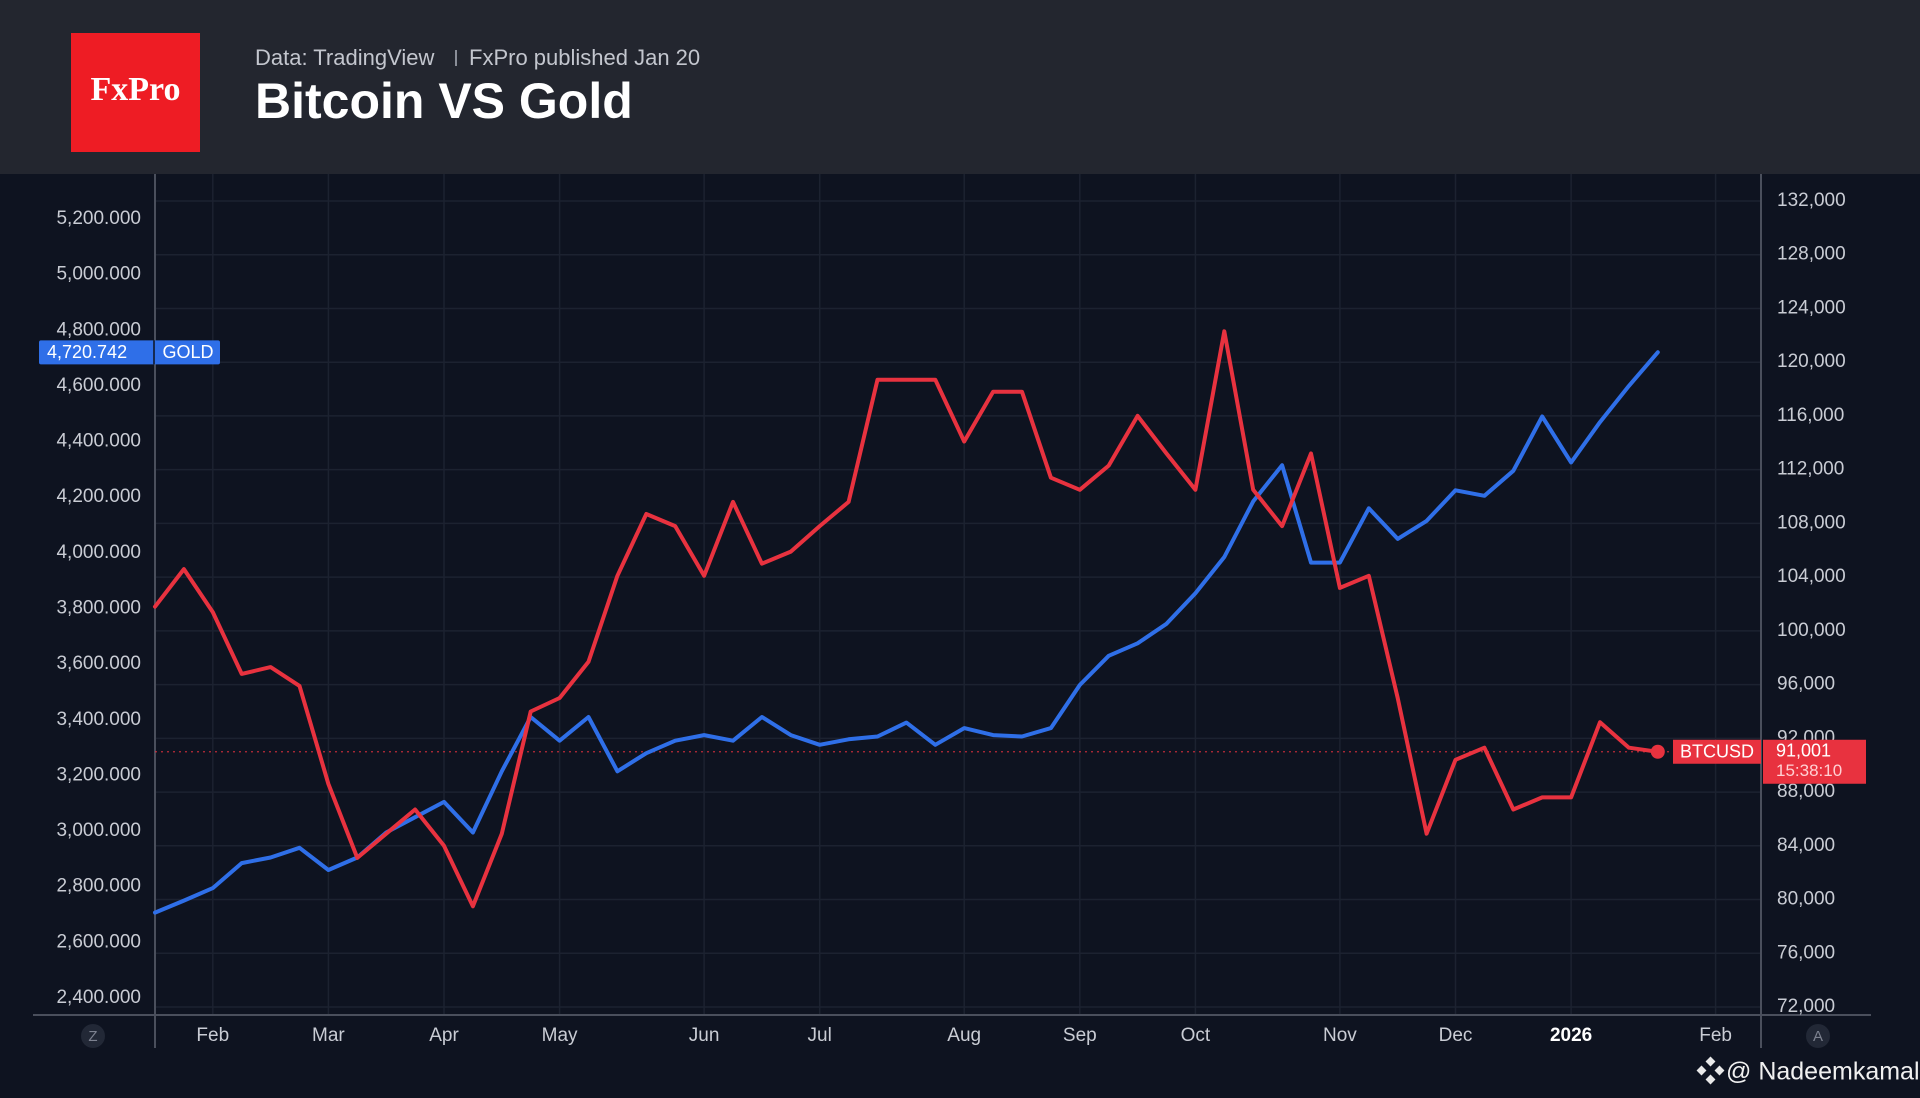  What do you see at coordinates (1806, 1006) in the screenshot?
I see `y2-tick-label: 72,000` at bounding box center [1806, 1006].